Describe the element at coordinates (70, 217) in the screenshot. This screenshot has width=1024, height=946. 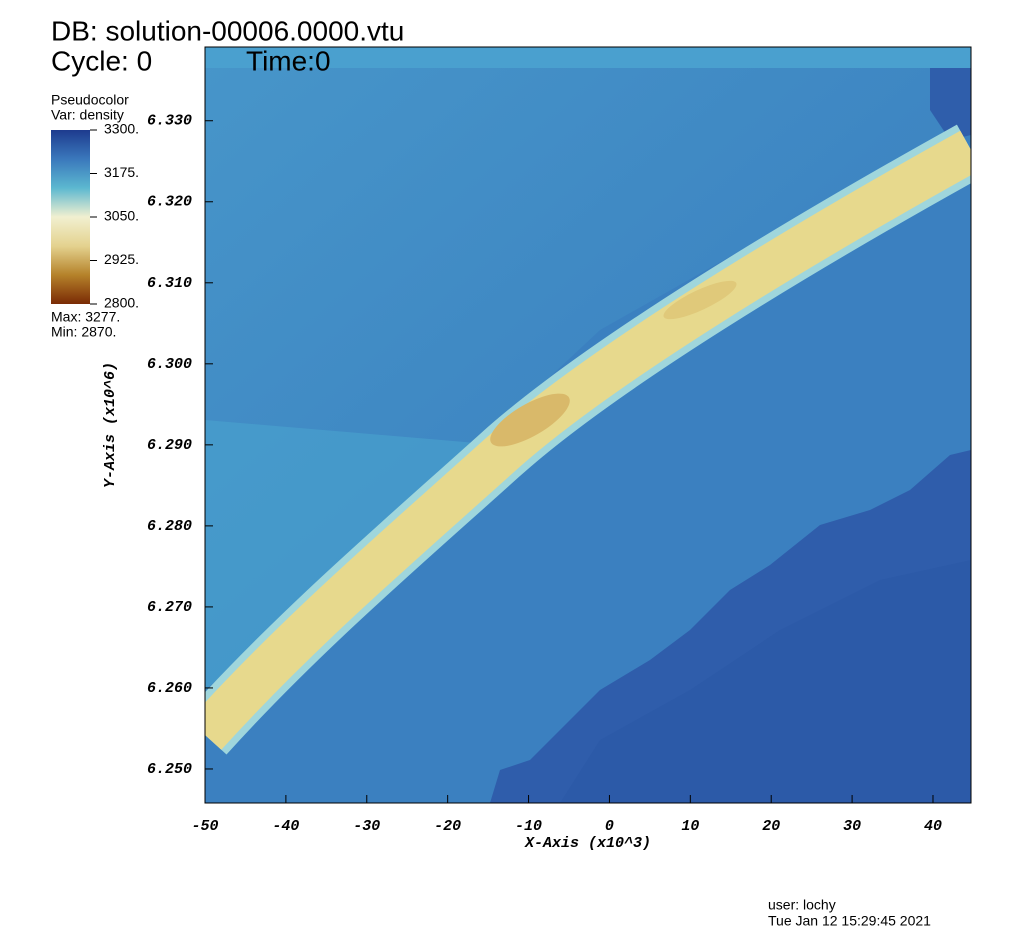
I see `colorbar` at that location.